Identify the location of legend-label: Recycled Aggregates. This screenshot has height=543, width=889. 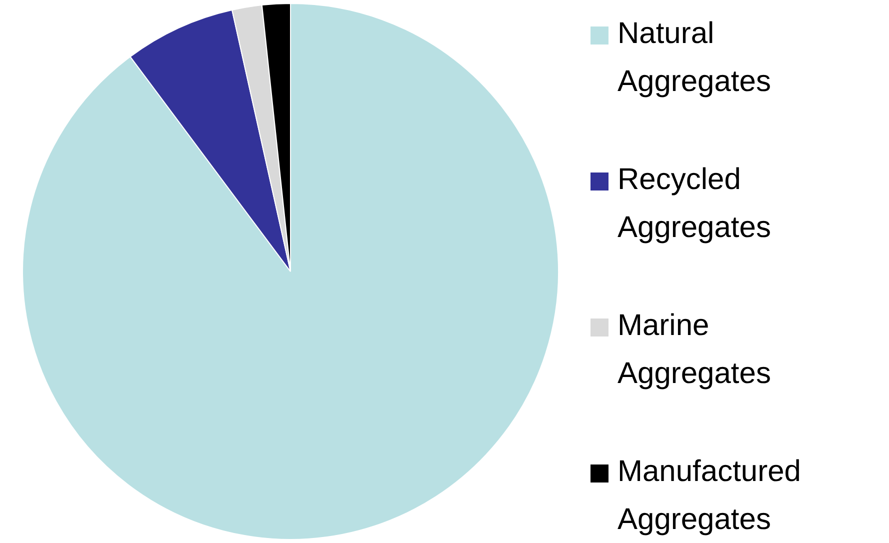
(694, 203).